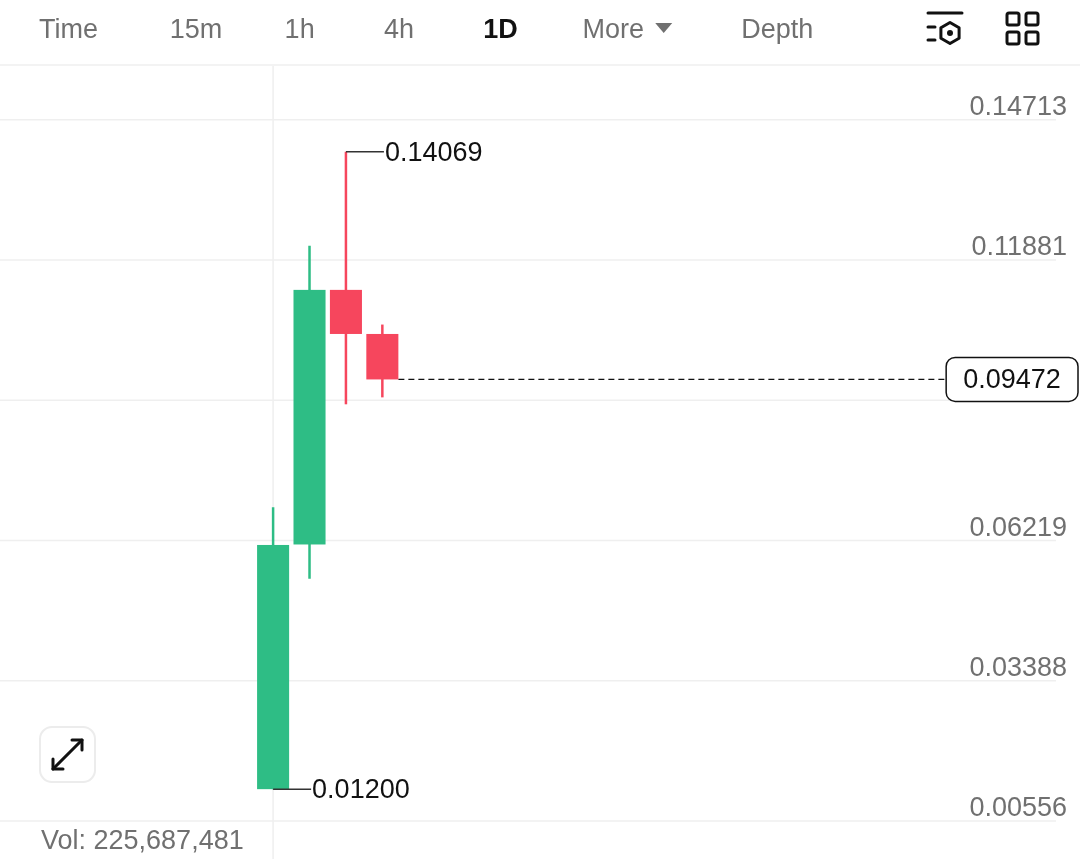 This screenshot has height=859, width=1080. I want to click on y-tick-label: 0.14713, so click(1018, 105).